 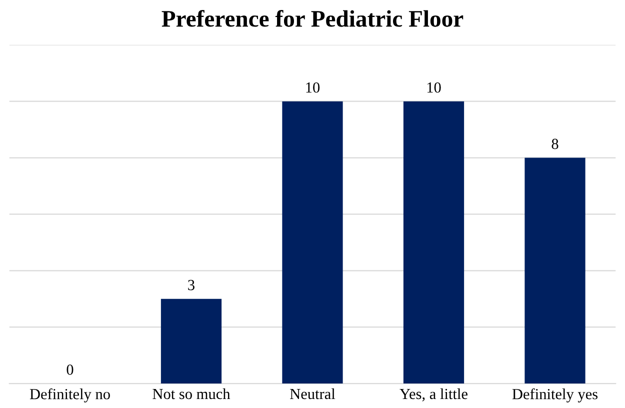 What do you see at coordinates (313, 18) in the screenshot?
I see `chart-title: Preference for Pediatric Floor` at bounding box center [313, 18].